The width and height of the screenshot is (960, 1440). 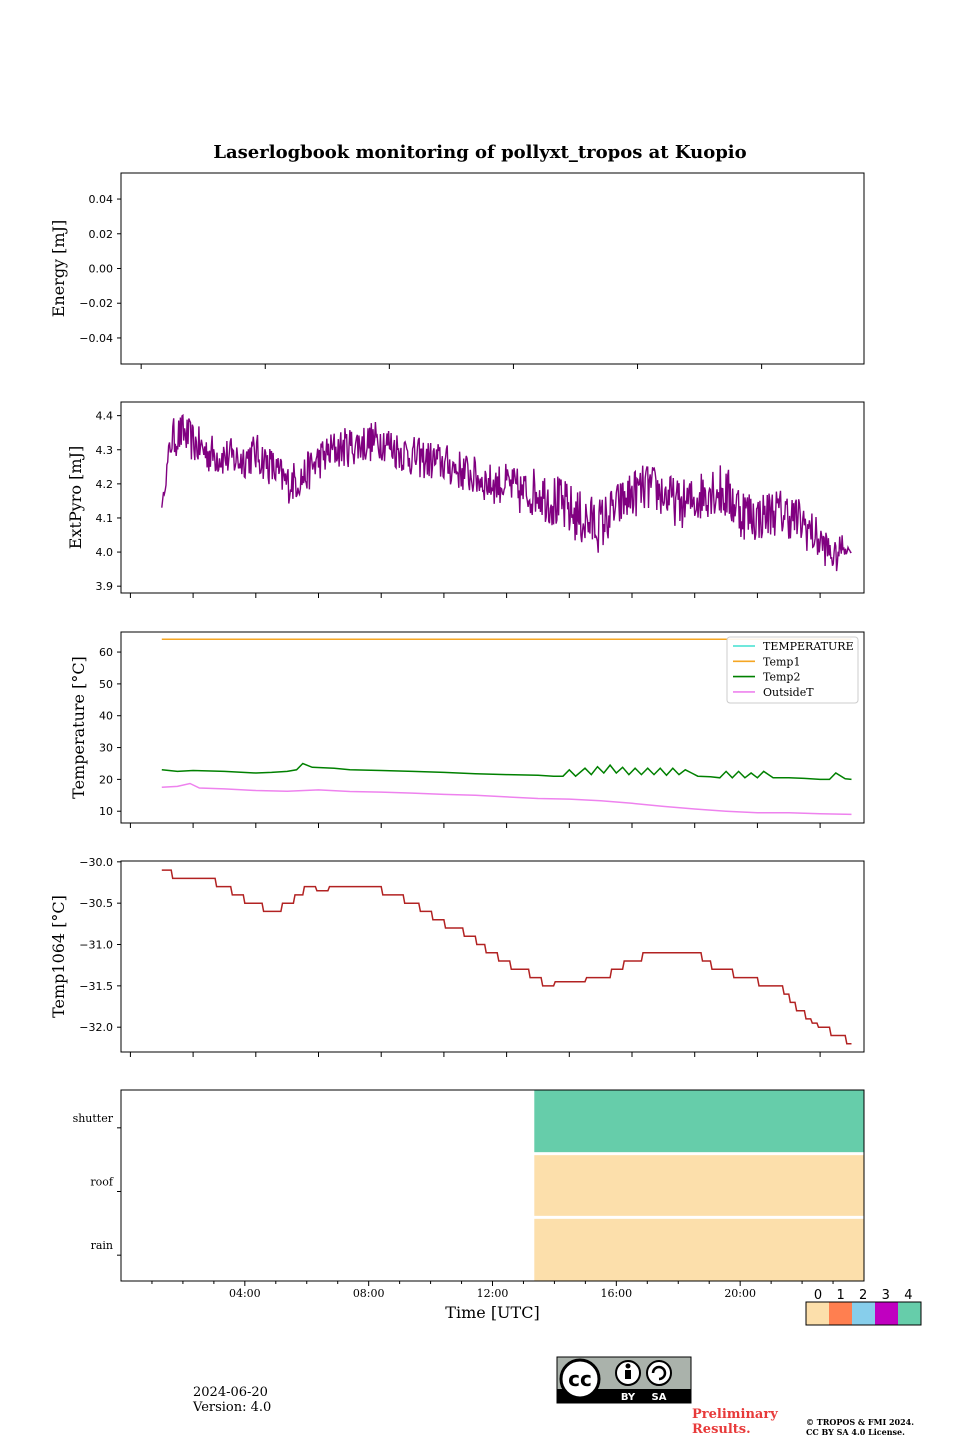 What do you see at coordinates (93, 1118) in the screenshot?
I see `status-row-label-shutter: shutter` at bounding box center [93, 1118].